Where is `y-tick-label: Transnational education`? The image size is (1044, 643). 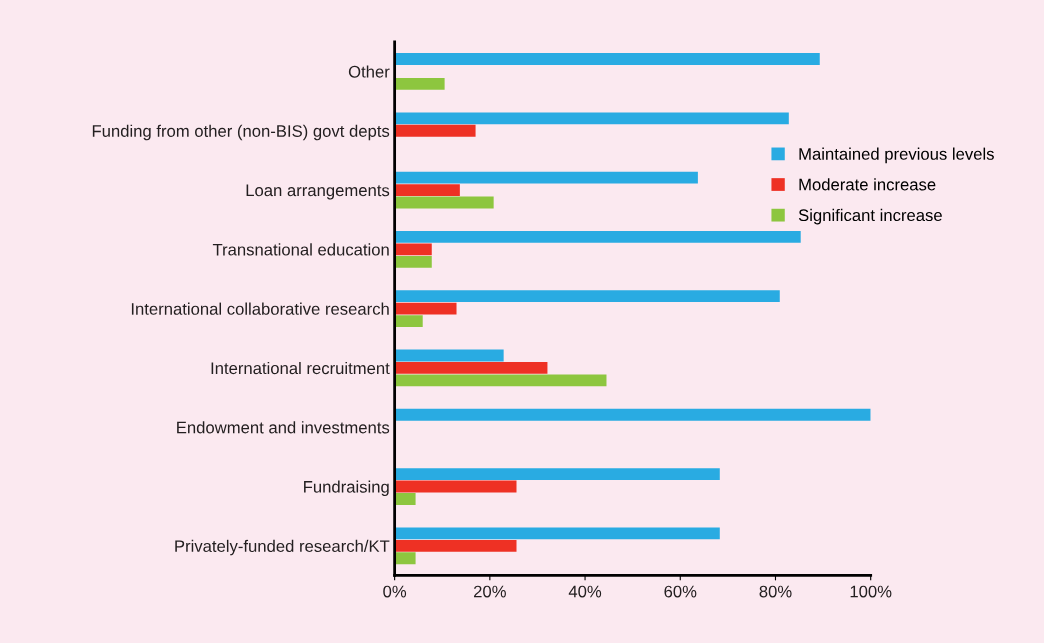 y-tick-label: Transnational education is located at coordinates (300, 249).